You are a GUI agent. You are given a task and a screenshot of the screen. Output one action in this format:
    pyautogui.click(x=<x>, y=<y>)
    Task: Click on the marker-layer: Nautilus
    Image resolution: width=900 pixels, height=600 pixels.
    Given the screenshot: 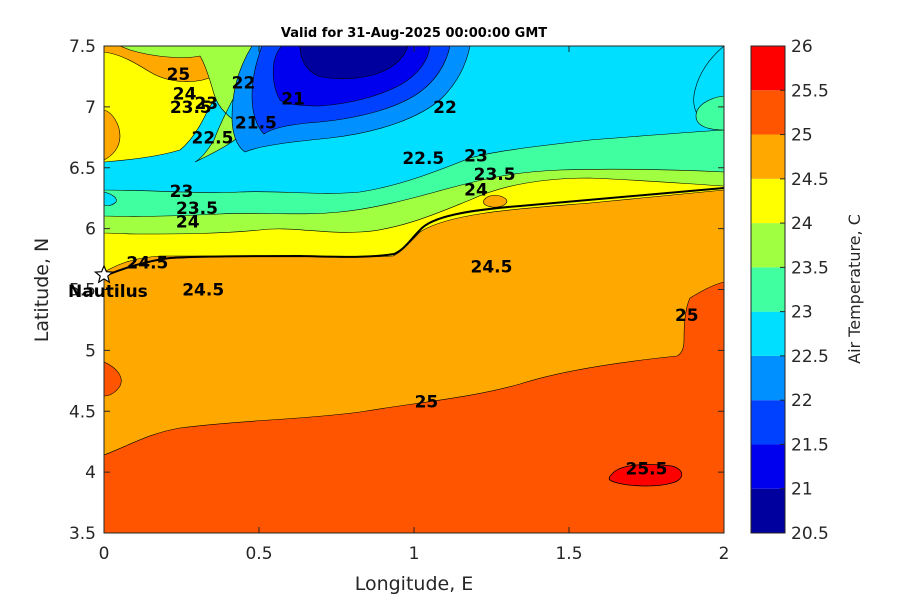 What is the action you would take?
    pyautogui.click(x=108, y=283)
    